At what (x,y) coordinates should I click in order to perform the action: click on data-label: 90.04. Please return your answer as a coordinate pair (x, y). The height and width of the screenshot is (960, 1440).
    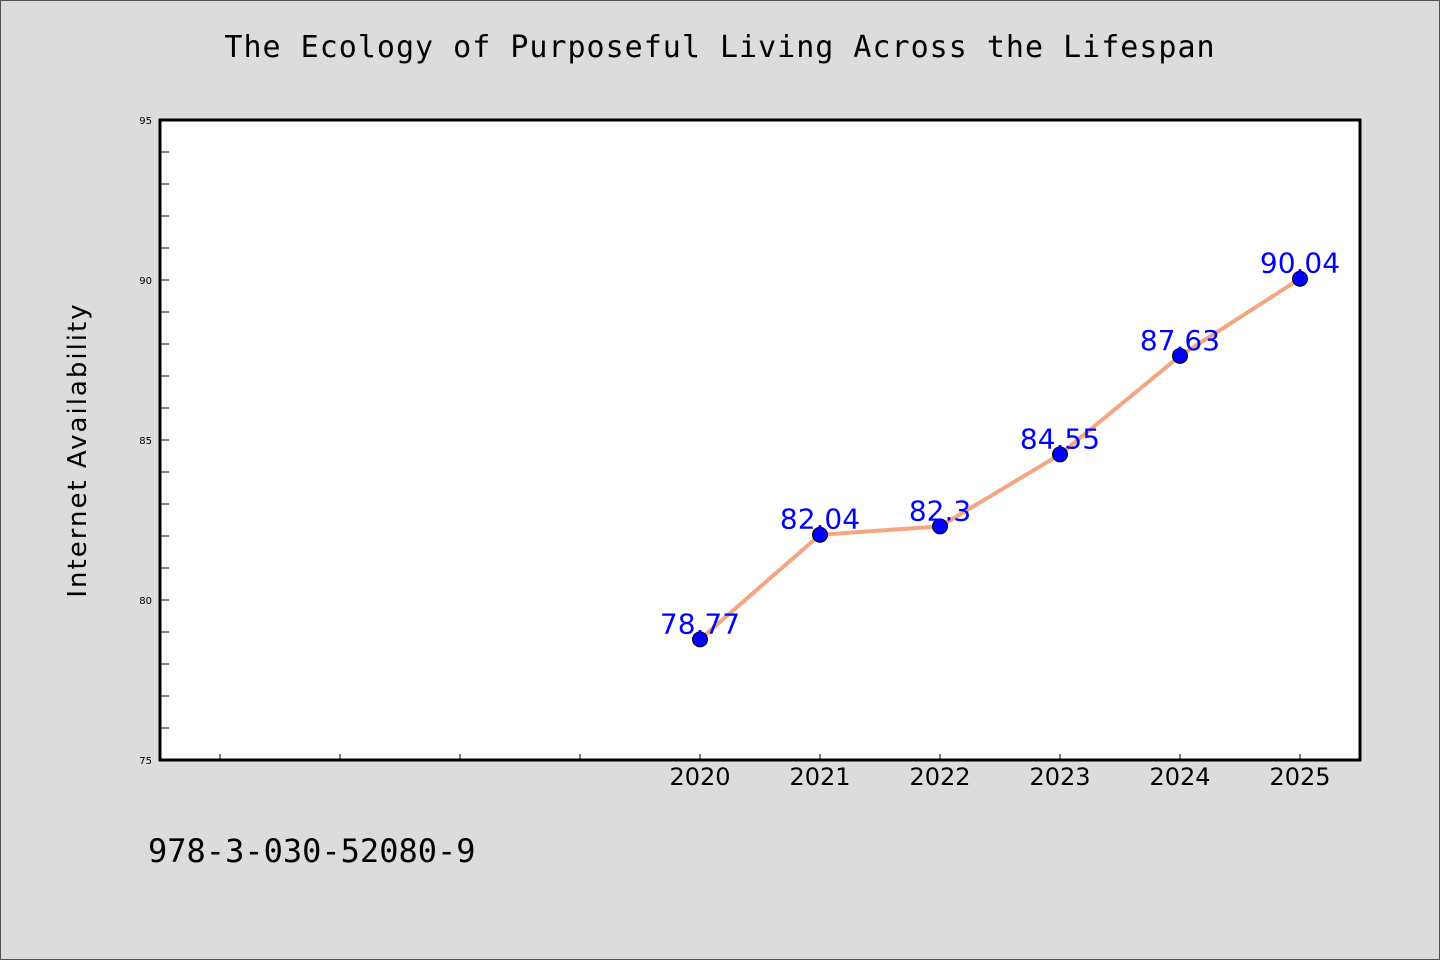
    Looking at the image, I should click on (1300, 263).